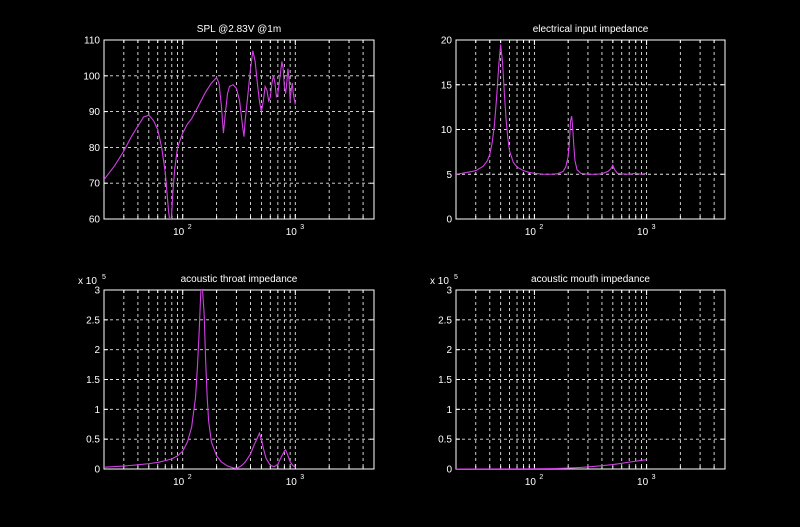  What do you see at coordinates (95, 184) in the screenshot?
I see `y-tick-label: 70` at bounding box center [95, 184].